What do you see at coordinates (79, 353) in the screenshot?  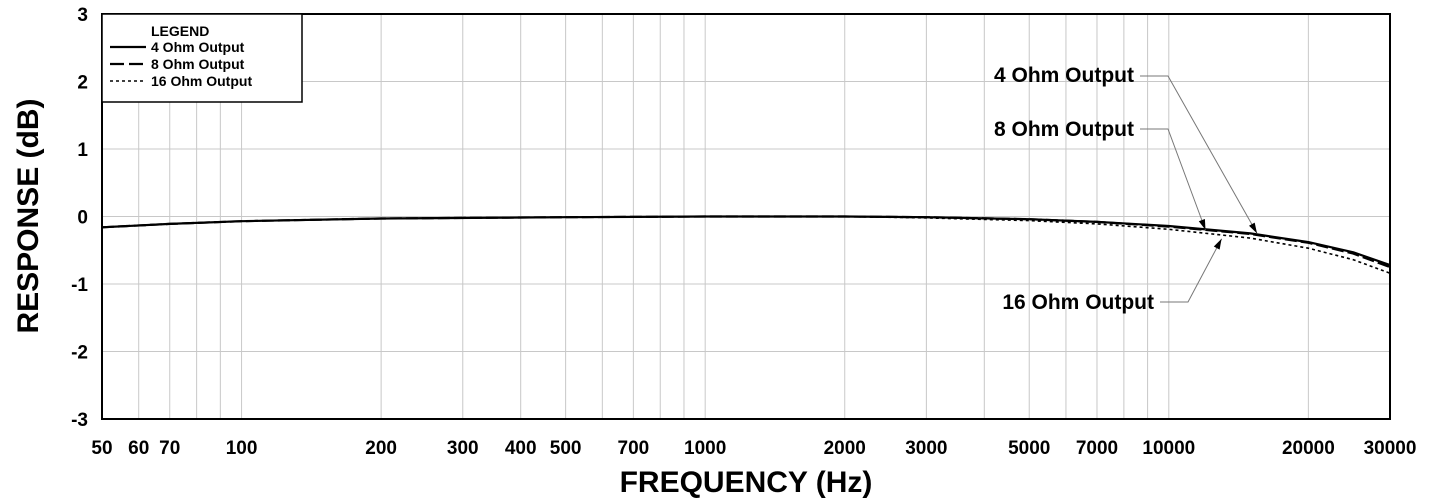 I see `y-tick-label: -2` at bounding box center [79, 353].